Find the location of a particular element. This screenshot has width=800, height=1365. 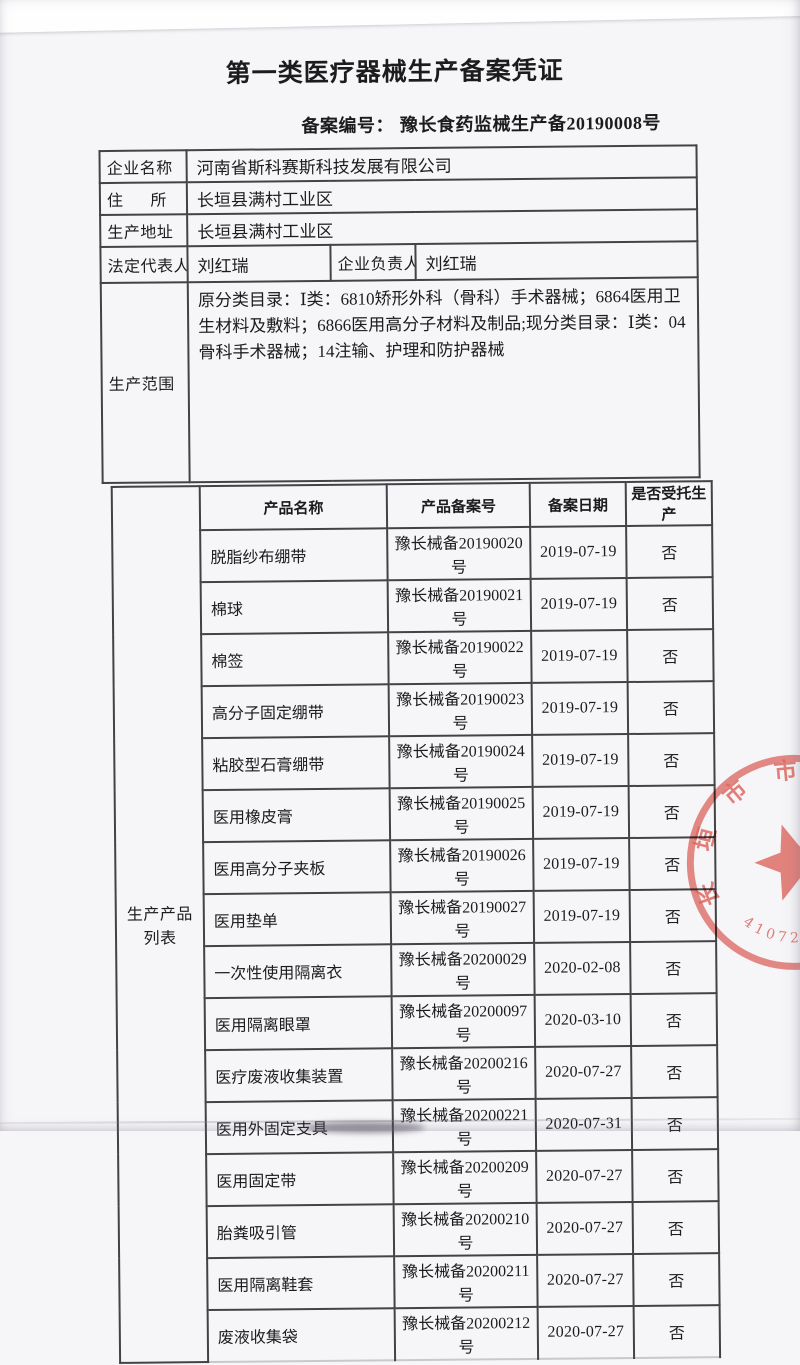

table-row: 粘胶型石膏绷带 豫长械备20190024号 2019-07-19 否 is located at coordinates (414, 762).